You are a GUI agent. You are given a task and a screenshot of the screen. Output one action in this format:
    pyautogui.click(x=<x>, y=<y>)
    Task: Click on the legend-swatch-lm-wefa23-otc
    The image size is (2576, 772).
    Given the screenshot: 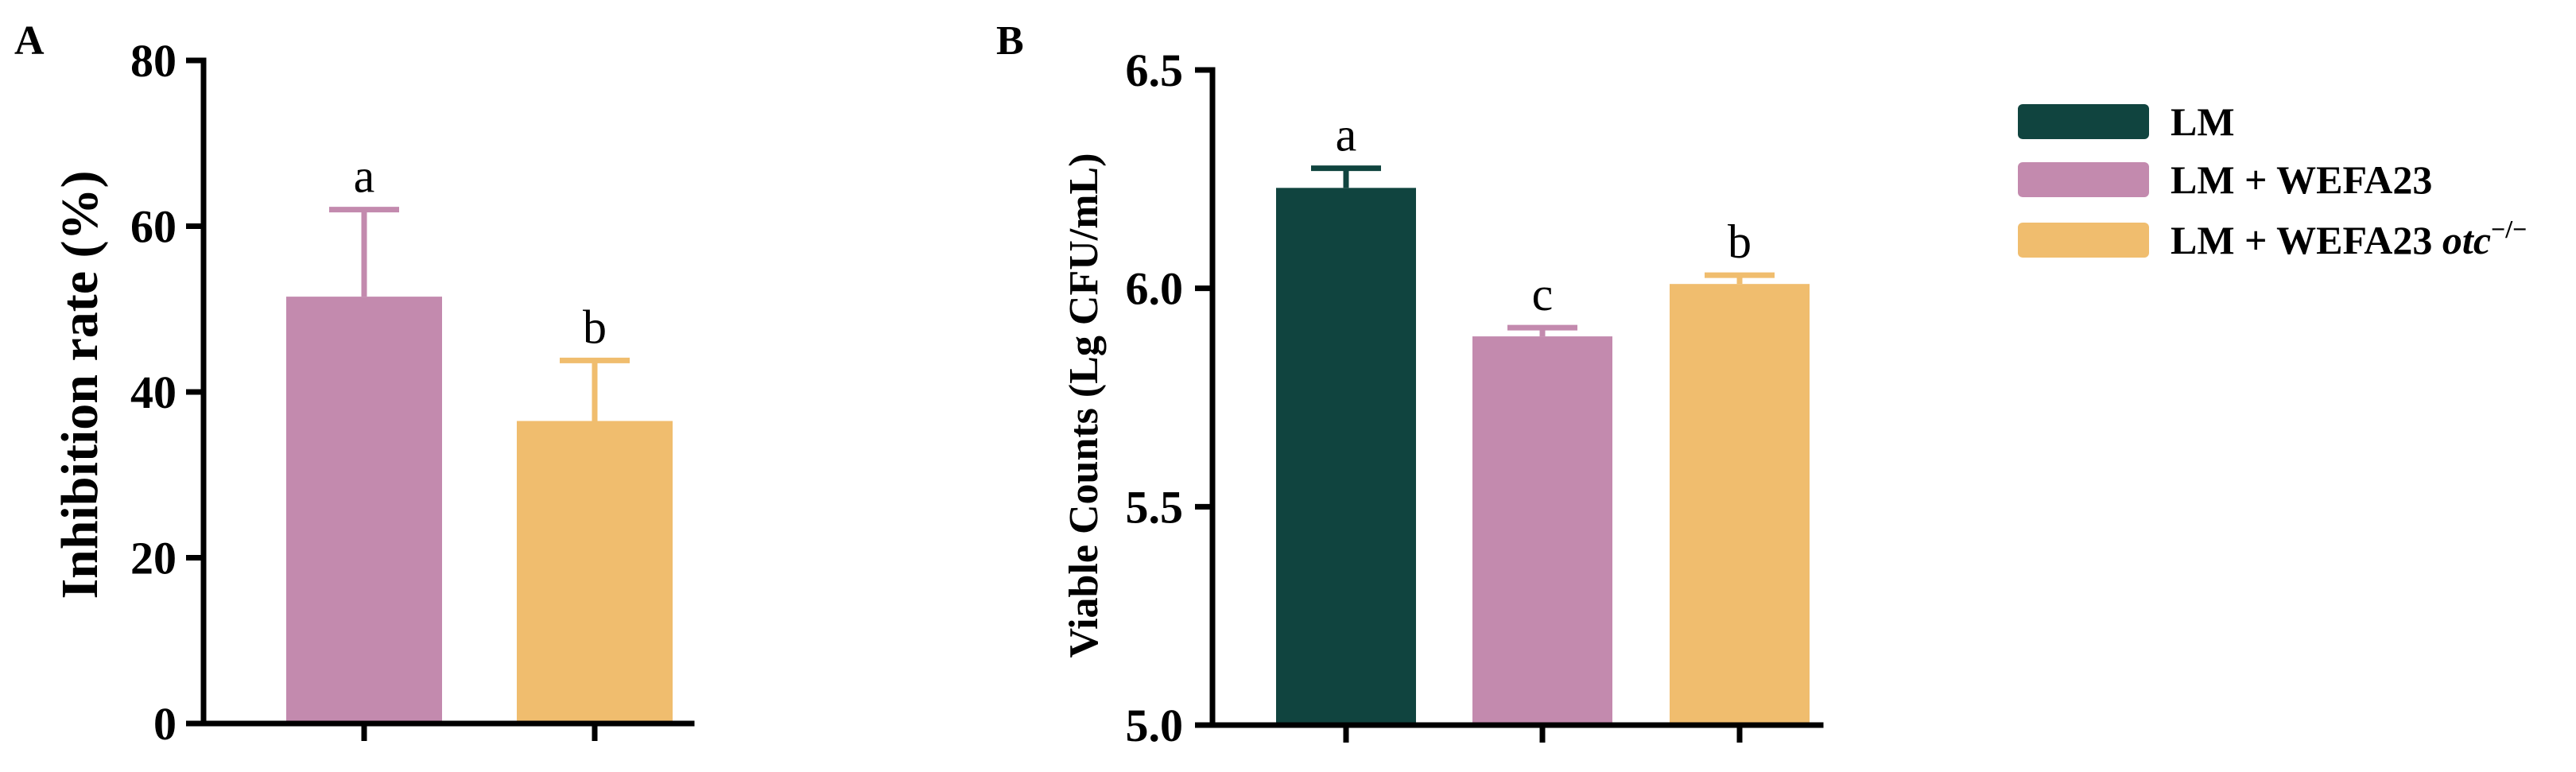 What is the action you would take?
    pyautogui.click(x=2084, y=241)
    